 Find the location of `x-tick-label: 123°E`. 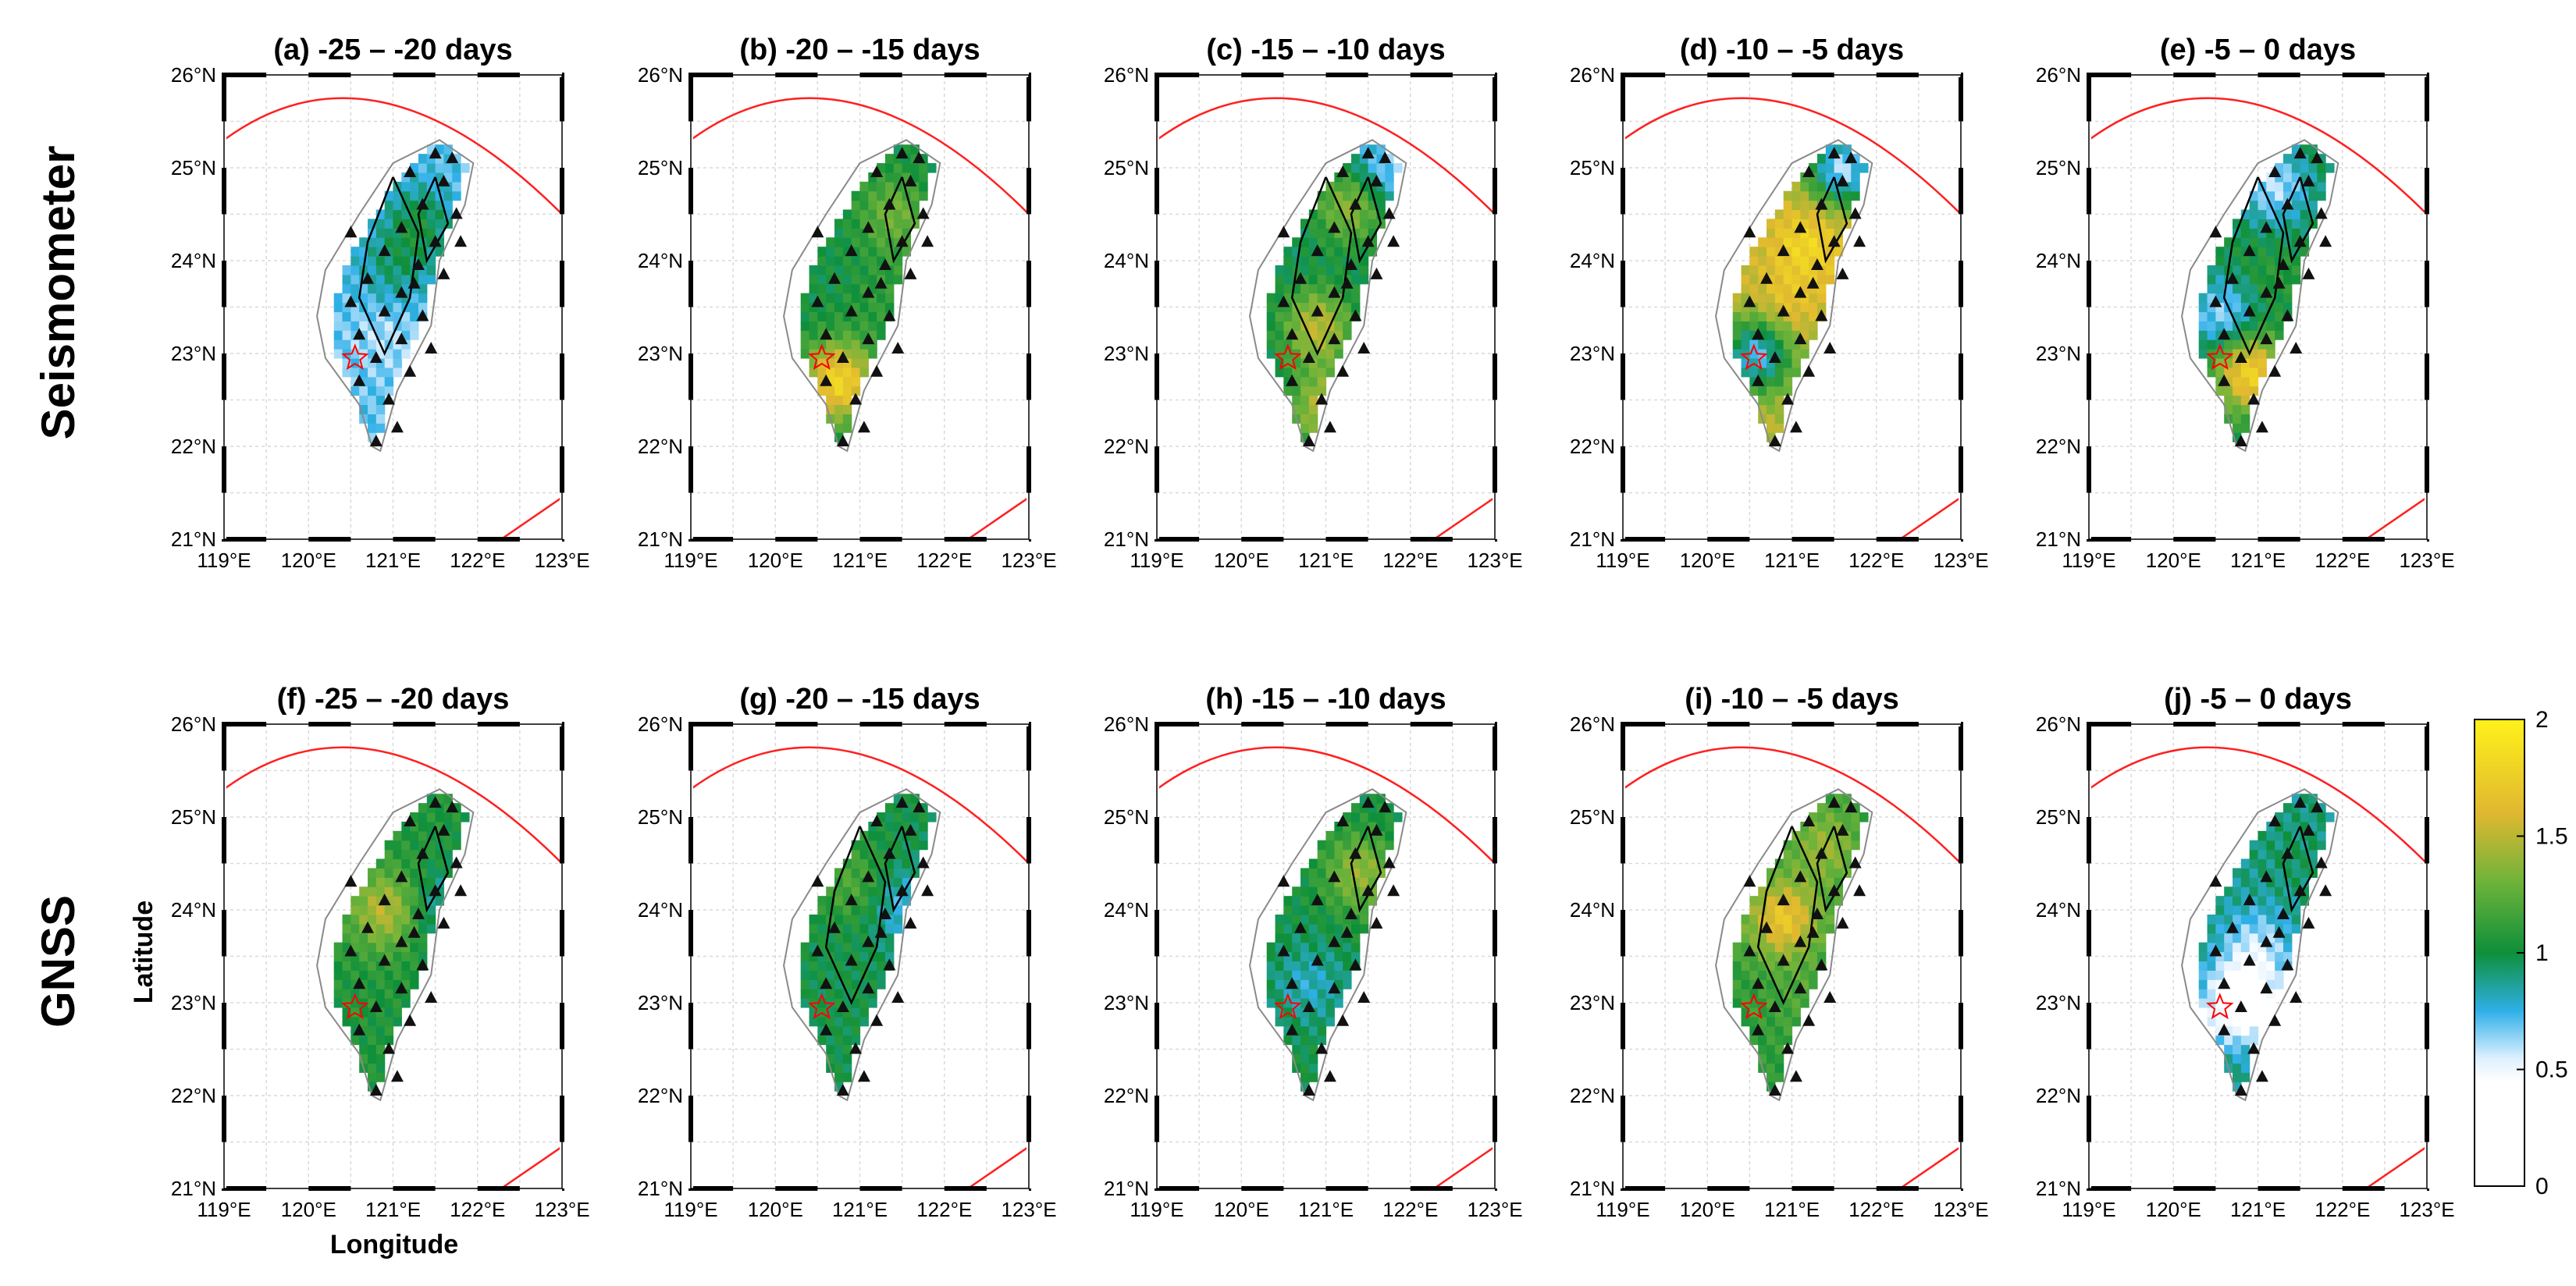

x-tick-label: 123°E is located at coordinates (2426, 1210).